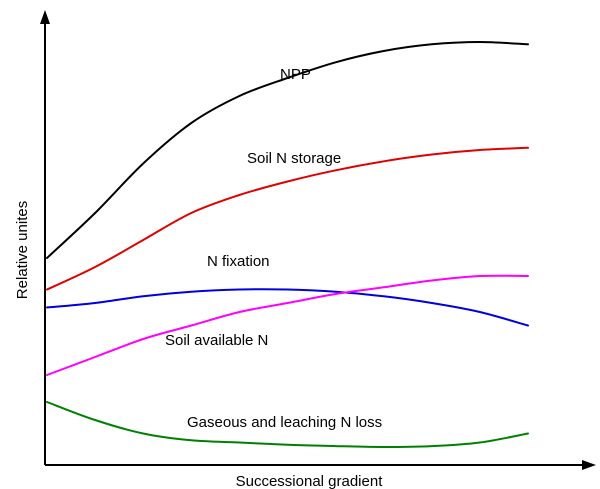 This screenshot has height=489, width=600. I want to click on y-axis-arrowhead, so click(45, 17).